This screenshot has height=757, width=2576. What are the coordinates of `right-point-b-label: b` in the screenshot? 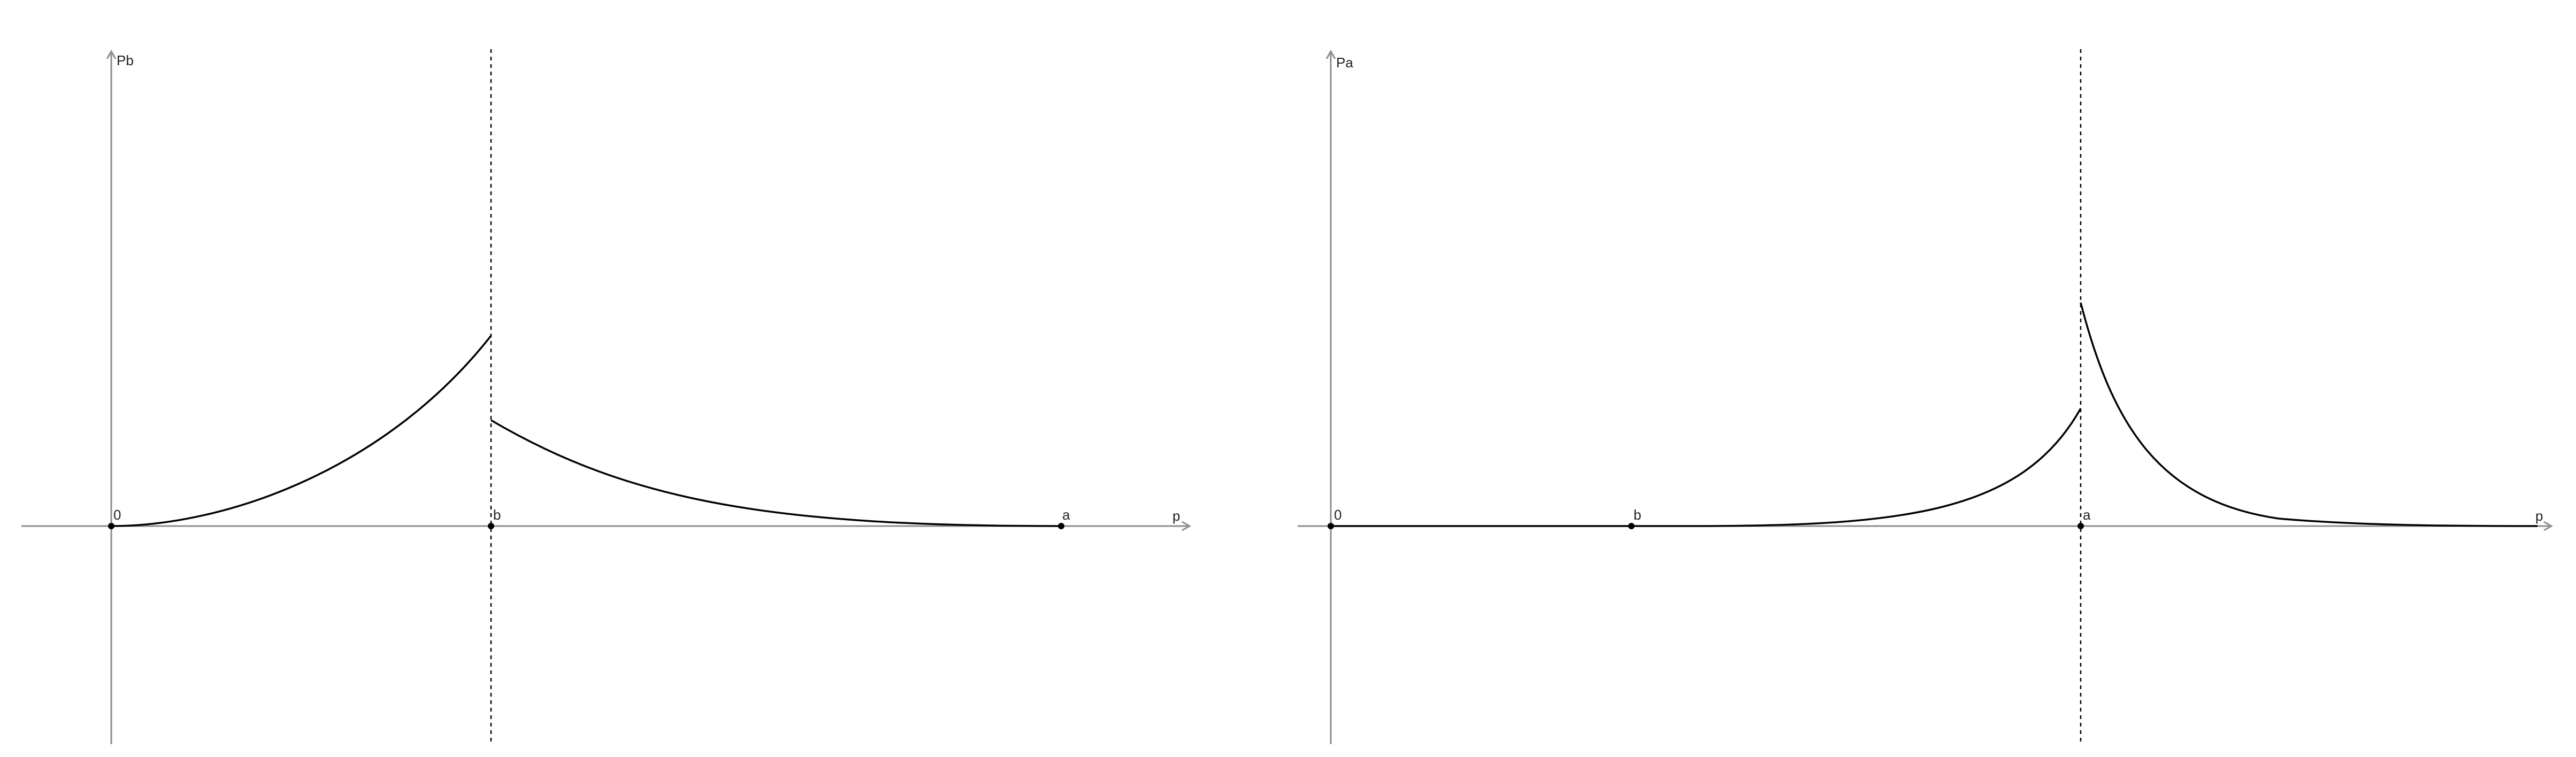 It's located at (1637, 515).